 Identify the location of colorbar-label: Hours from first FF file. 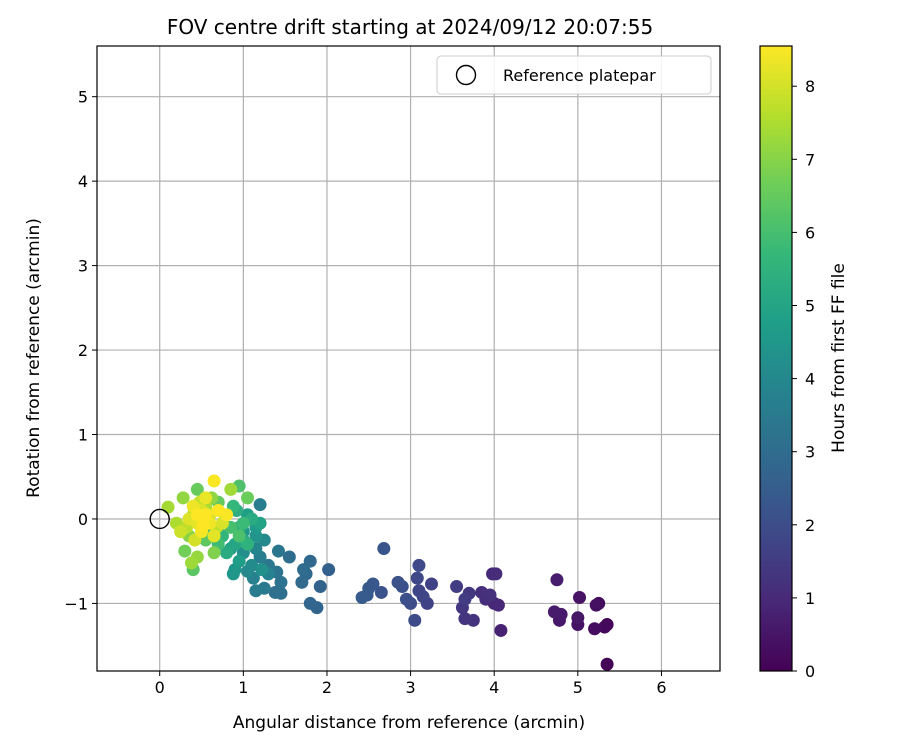
(839, 358).